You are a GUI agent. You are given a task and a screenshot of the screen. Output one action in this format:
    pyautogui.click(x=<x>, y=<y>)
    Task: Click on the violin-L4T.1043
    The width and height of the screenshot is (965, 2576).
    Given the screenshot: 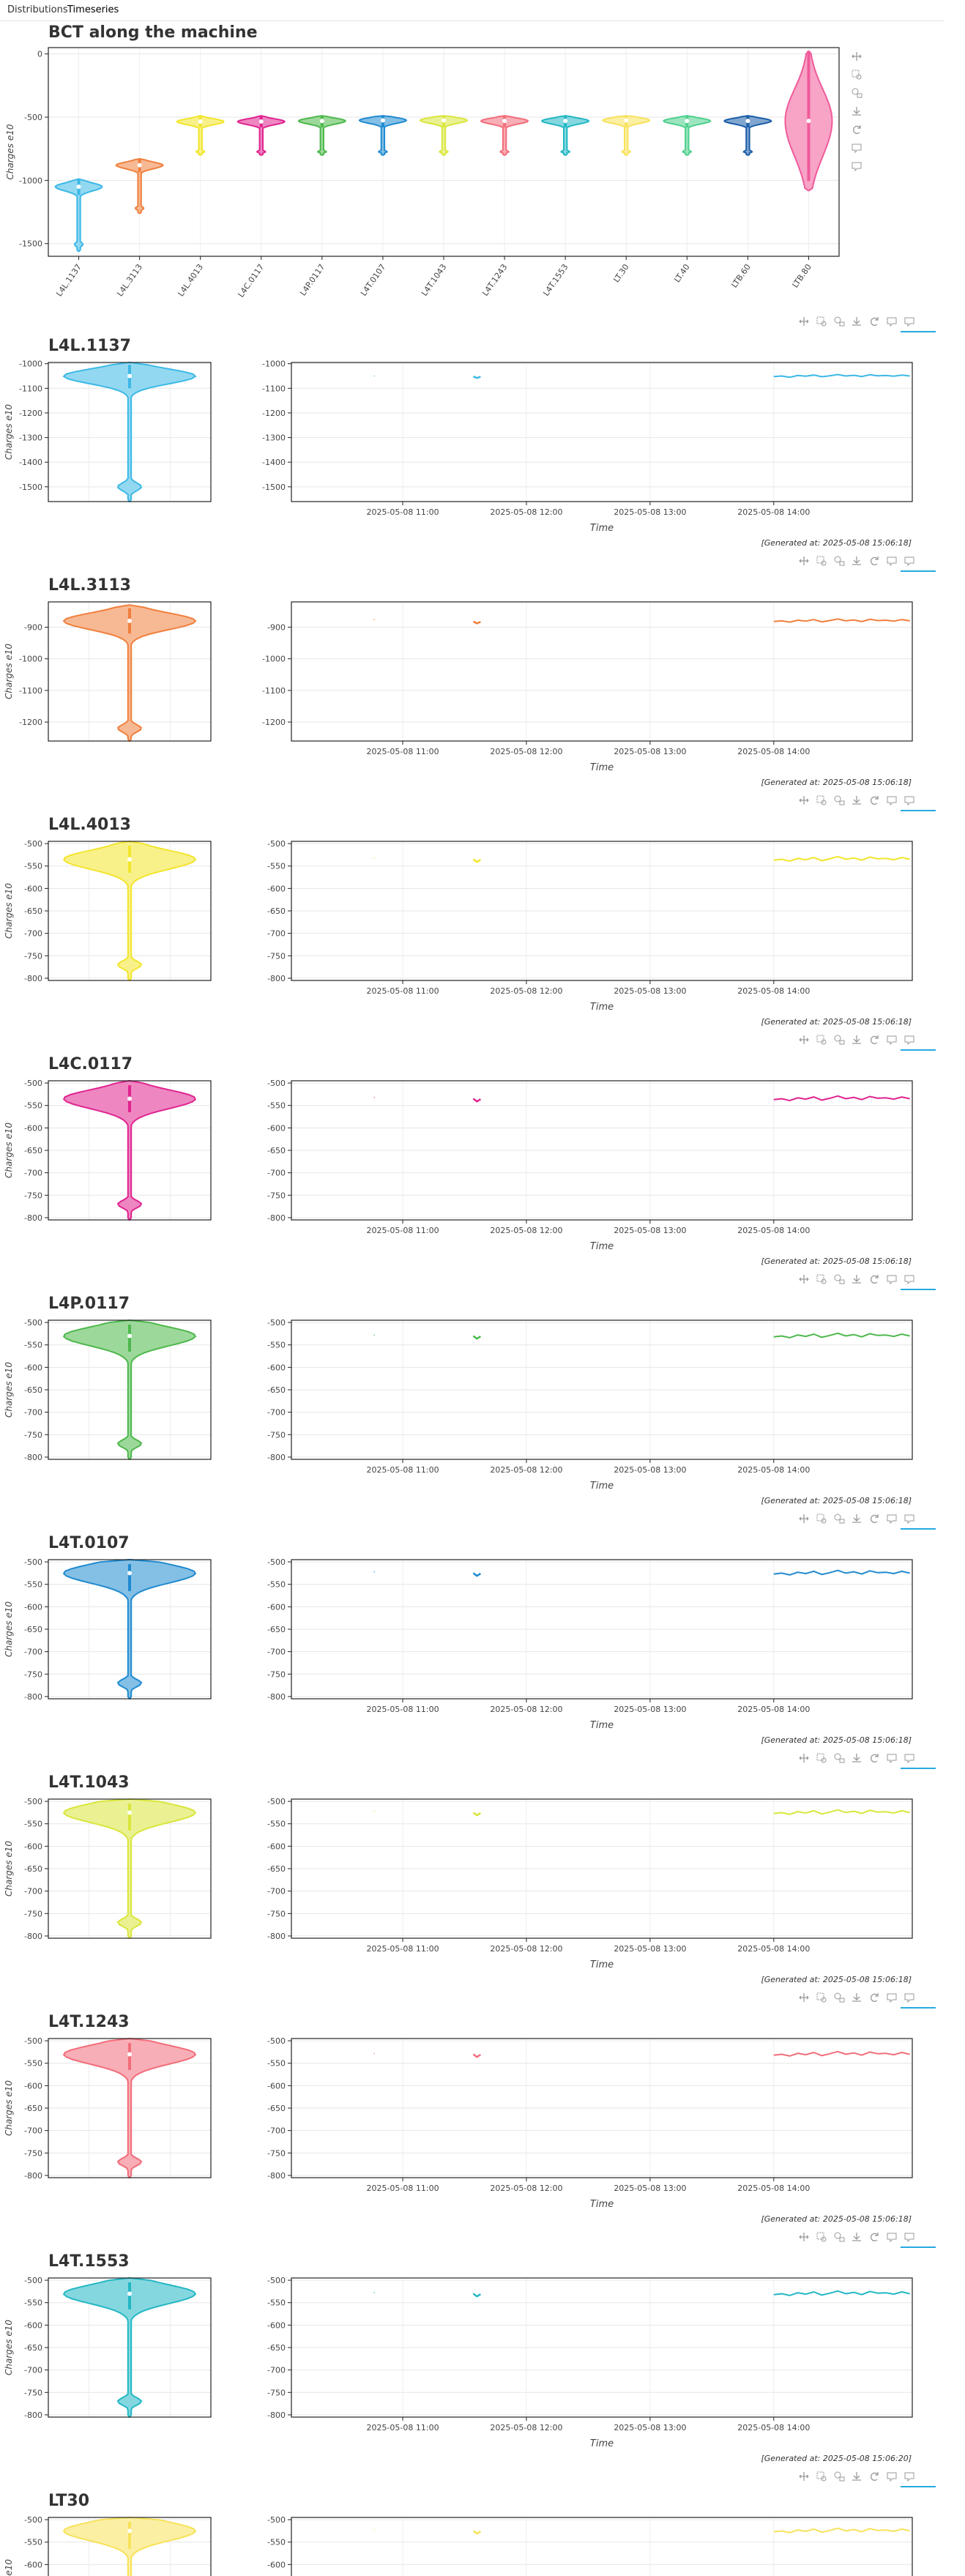 What is the action you would take?
    pyautogui.click(x=444, y=135)
    